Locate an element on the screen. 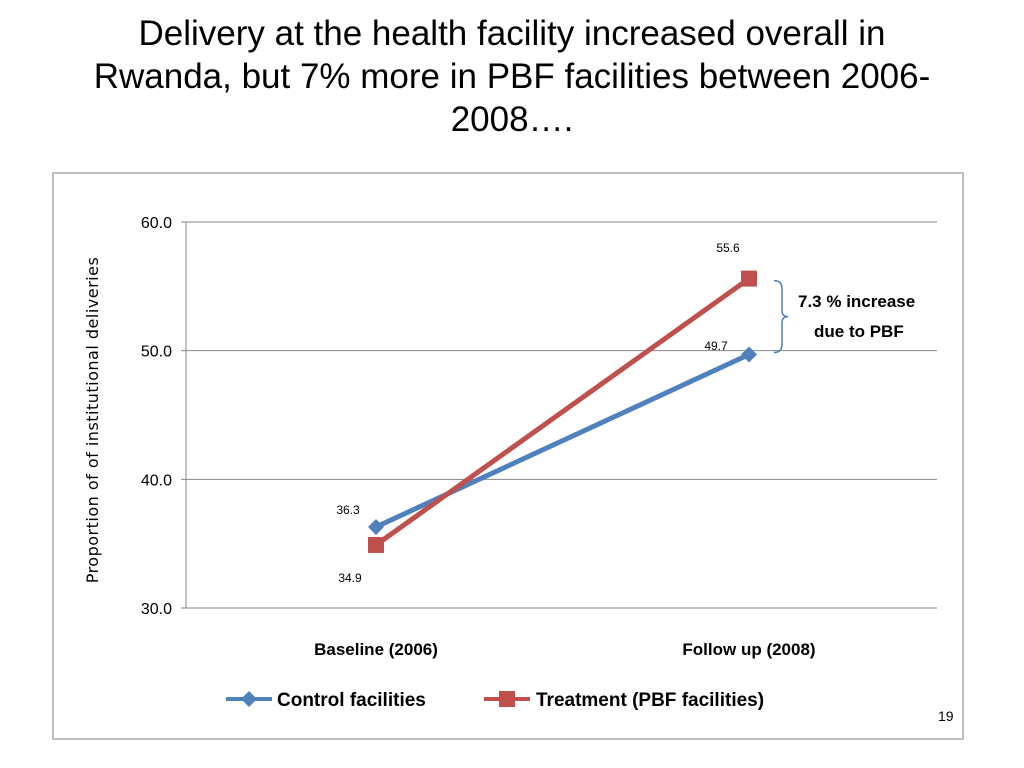  legend-diamond-marker is located at coordinates (249, 699).